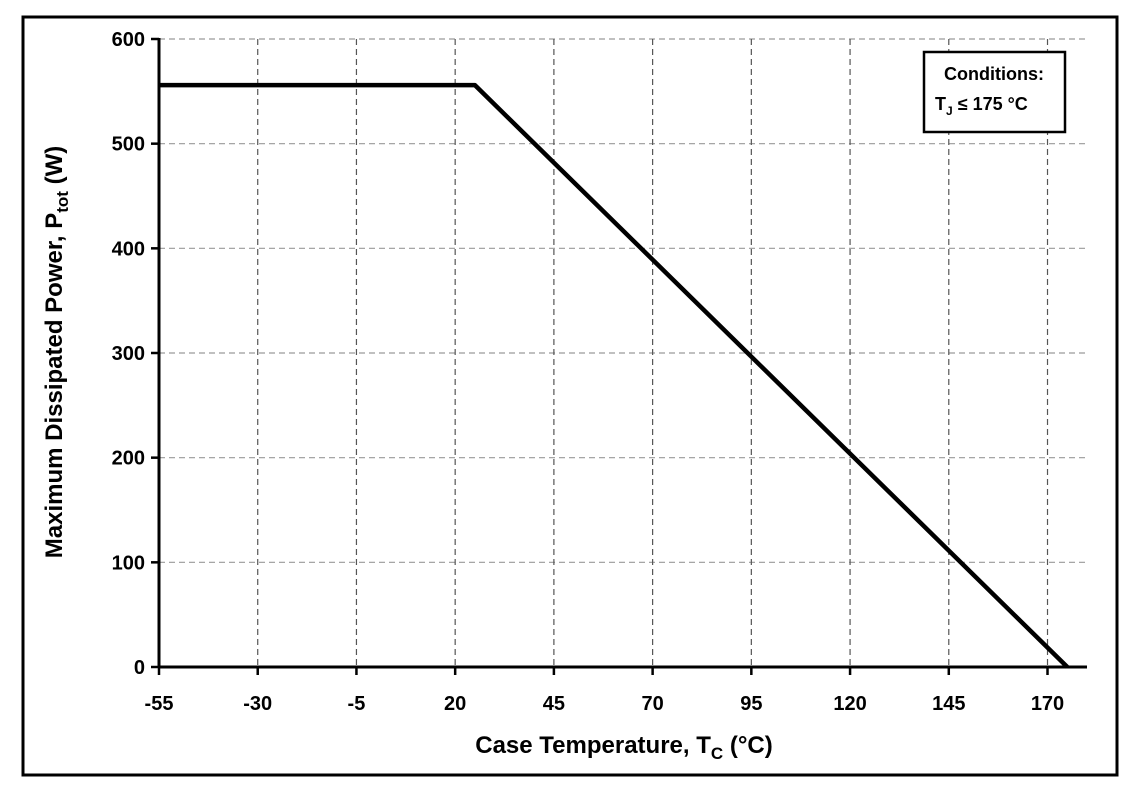 The height and width of the screenshot is (792, 1136). I want to click on x-tick-label: -55, so click(159, 704).